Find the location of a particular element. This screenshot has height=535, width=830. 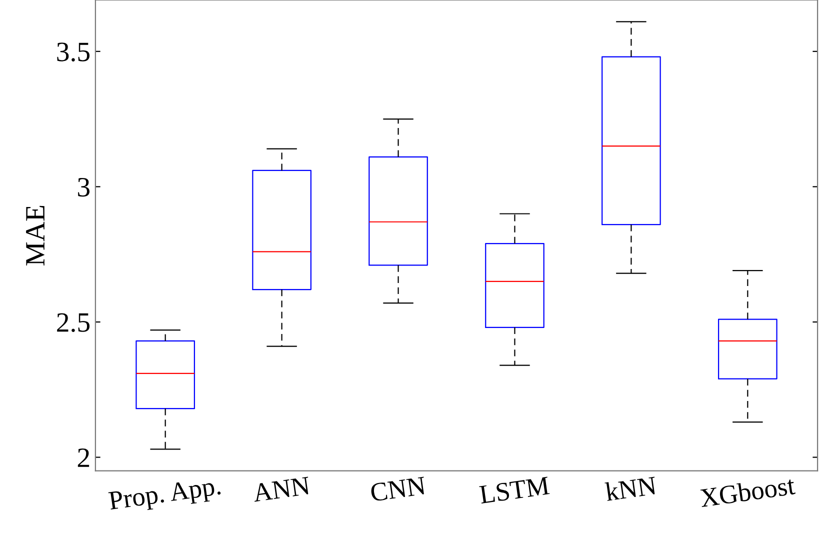

y-tick-label: 2 is located at coordinates (84, 457).